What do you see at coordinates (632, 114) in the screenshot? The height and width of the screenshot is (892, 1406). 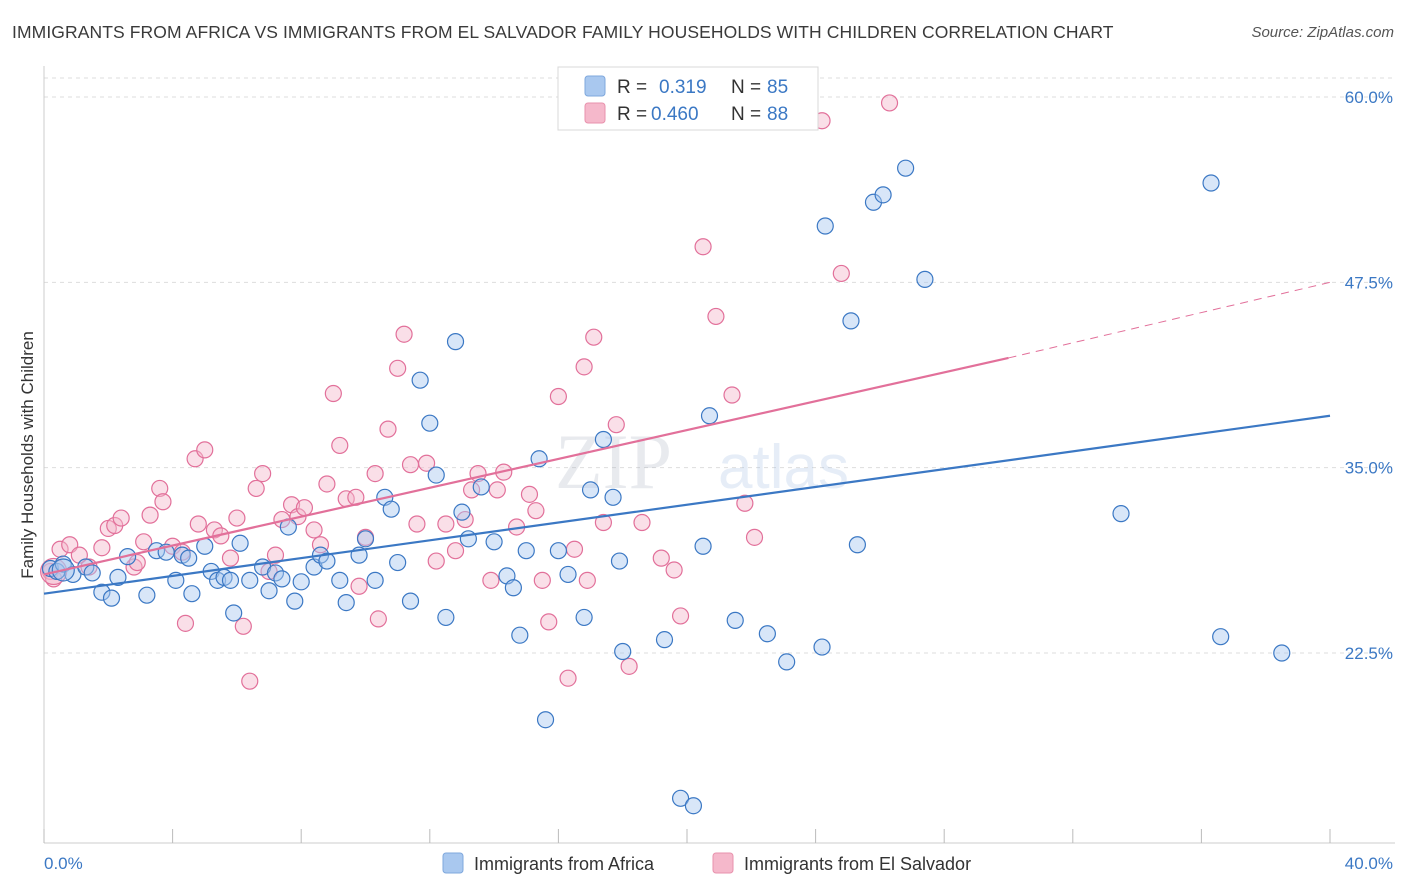 I see `legend-r-label-el-salvador: R =` at bounding box center [632, 114].